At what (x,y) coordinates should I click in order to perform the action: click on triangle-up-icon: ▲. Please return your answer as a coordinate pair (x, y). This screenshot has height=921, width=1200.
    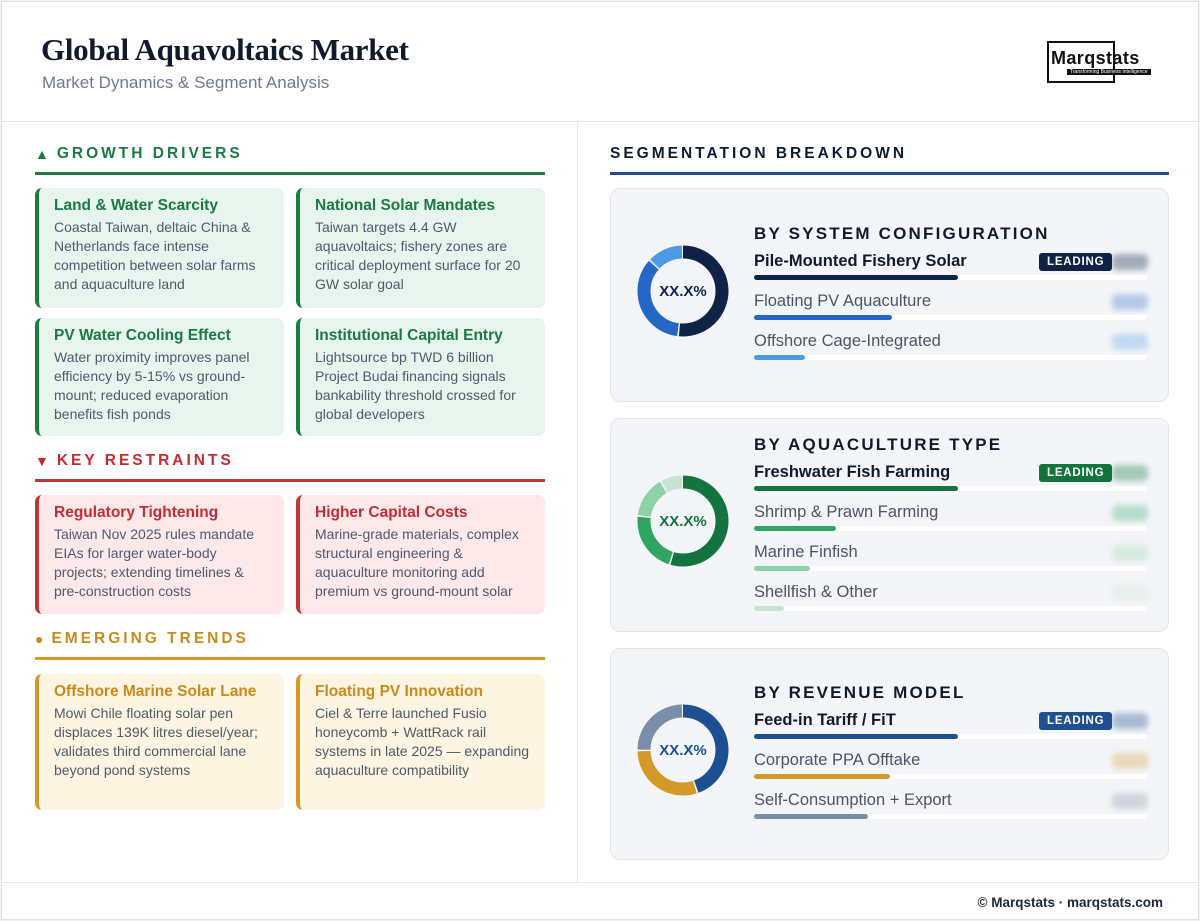
    Looking at the image, I should click on (42, 154).